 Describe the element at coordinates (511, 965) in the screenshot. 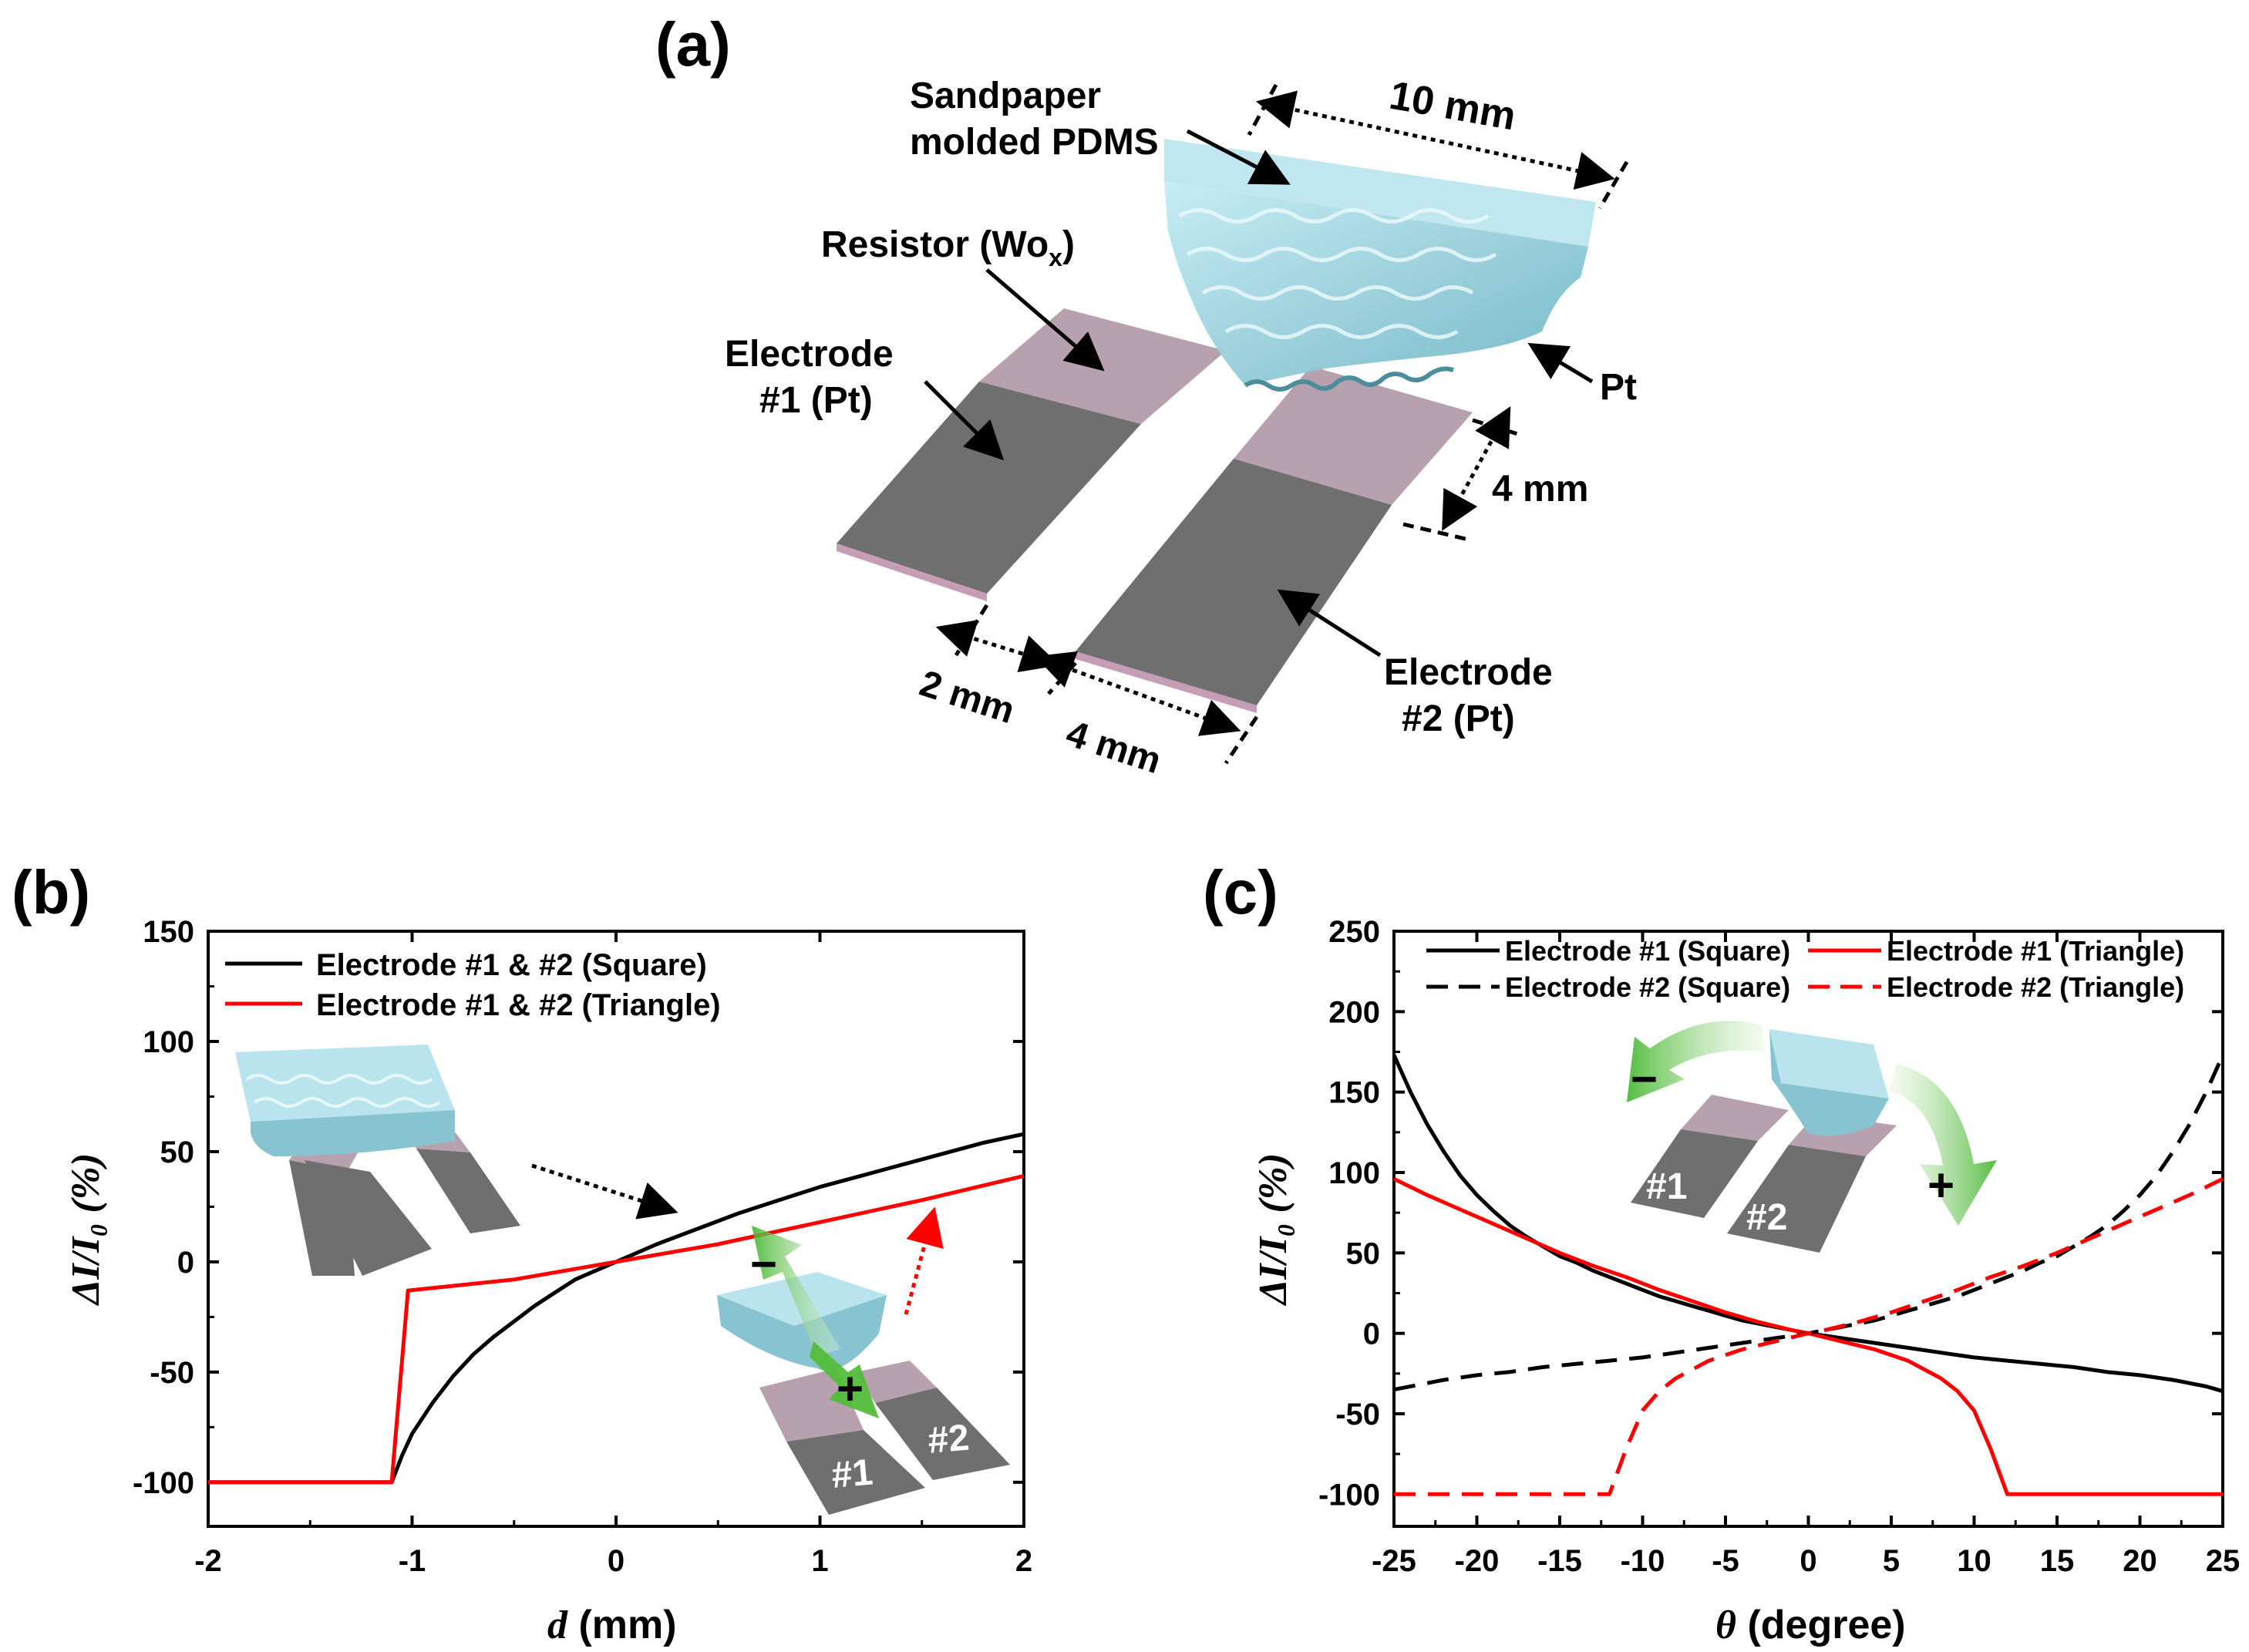

I see `panel-b-legend-label-square: Electrode #1 & #2 (Square)` at that location.